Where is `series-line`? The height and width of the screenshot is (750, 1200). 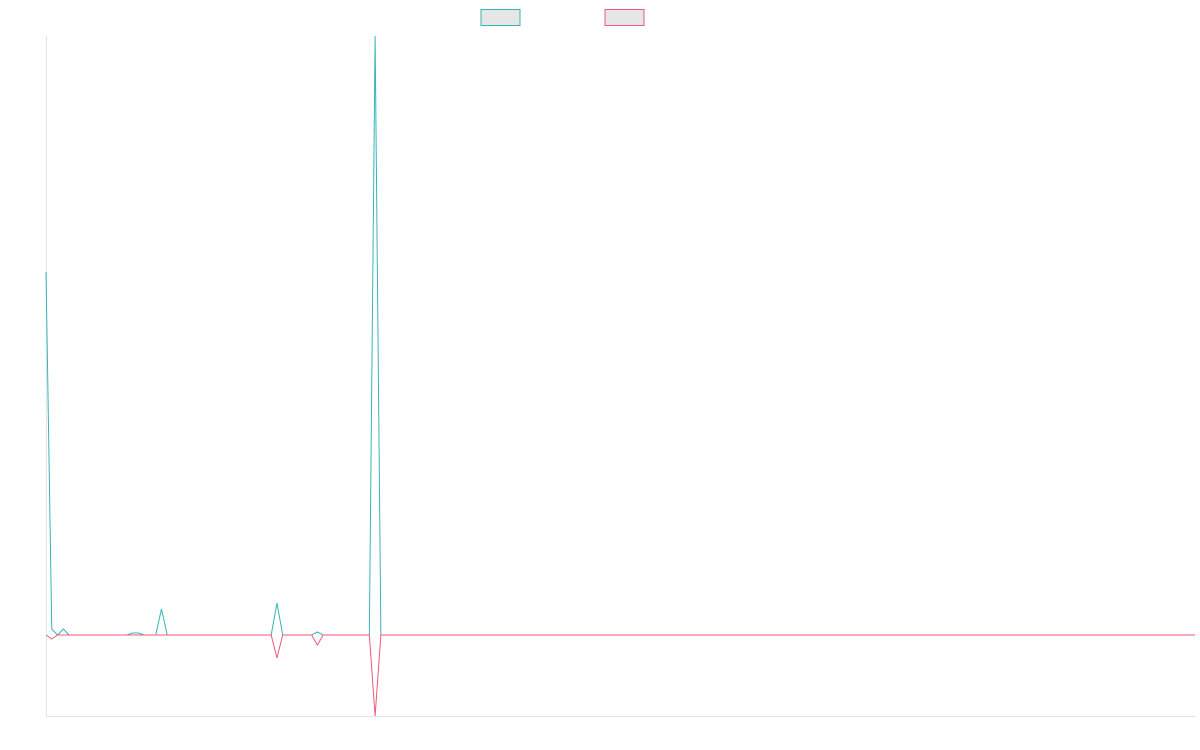
series-line is located at coordinates (620, 675).